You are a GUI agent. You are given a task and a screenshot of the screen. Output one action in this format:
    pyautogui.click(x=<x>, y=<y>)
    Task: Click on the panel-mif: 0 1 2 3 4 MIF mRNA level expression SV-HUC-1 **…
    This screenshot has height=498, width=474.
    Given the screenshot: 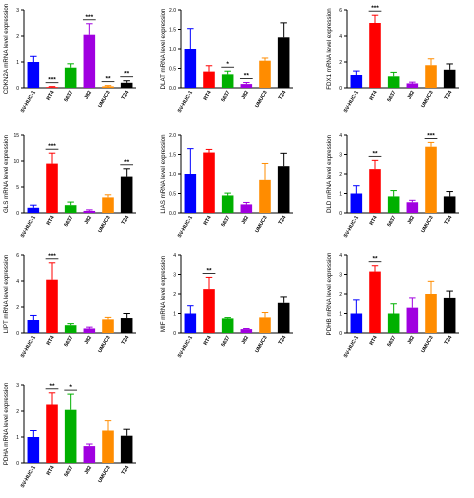 What is the action you would take?
    pyautogui.click(x=226, y=306)
    